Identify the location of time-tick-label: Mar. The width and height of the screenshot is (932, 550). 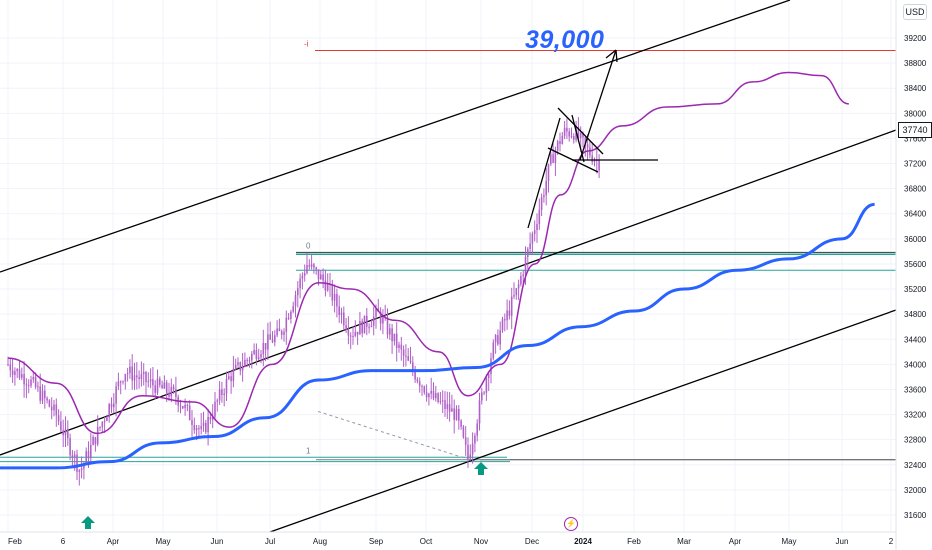
(684, 541).